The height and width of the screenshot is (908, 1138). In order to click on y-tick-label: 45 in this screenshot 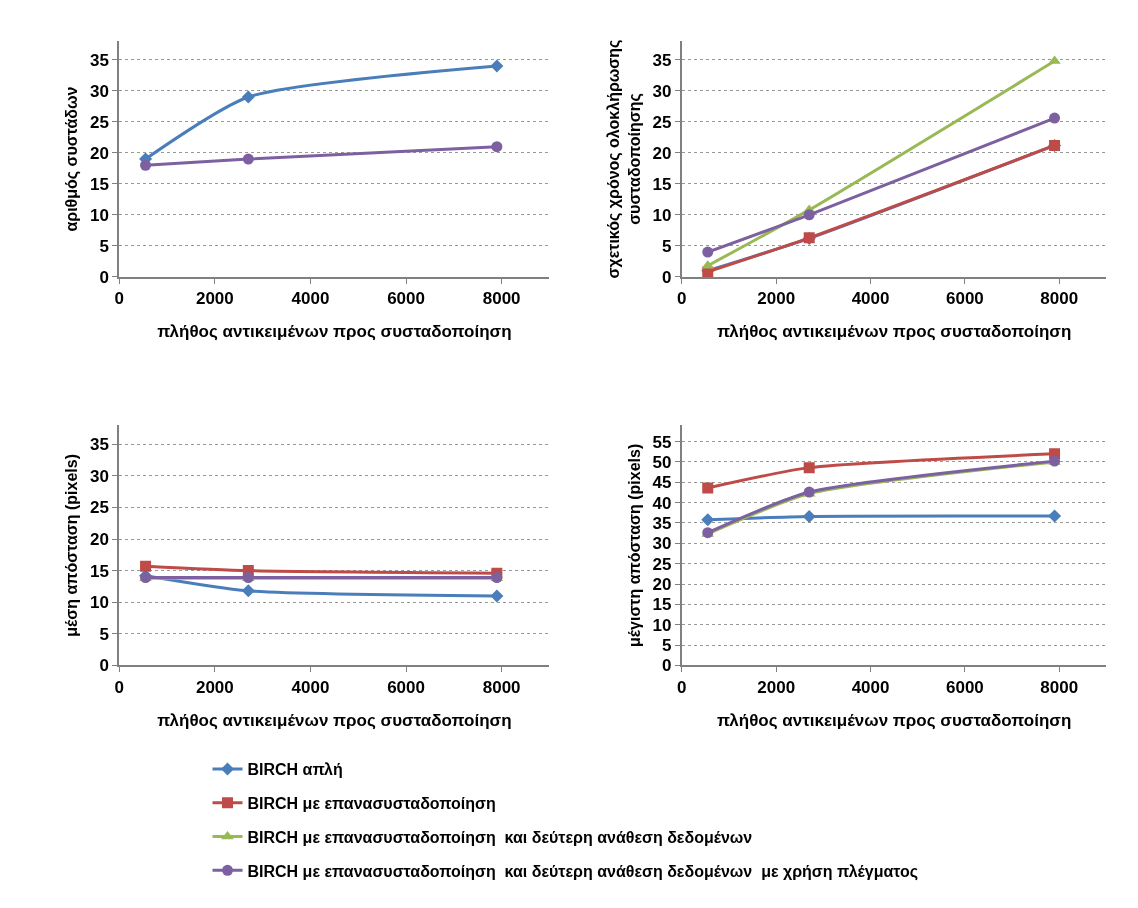, I will do `click(662, 483)`.